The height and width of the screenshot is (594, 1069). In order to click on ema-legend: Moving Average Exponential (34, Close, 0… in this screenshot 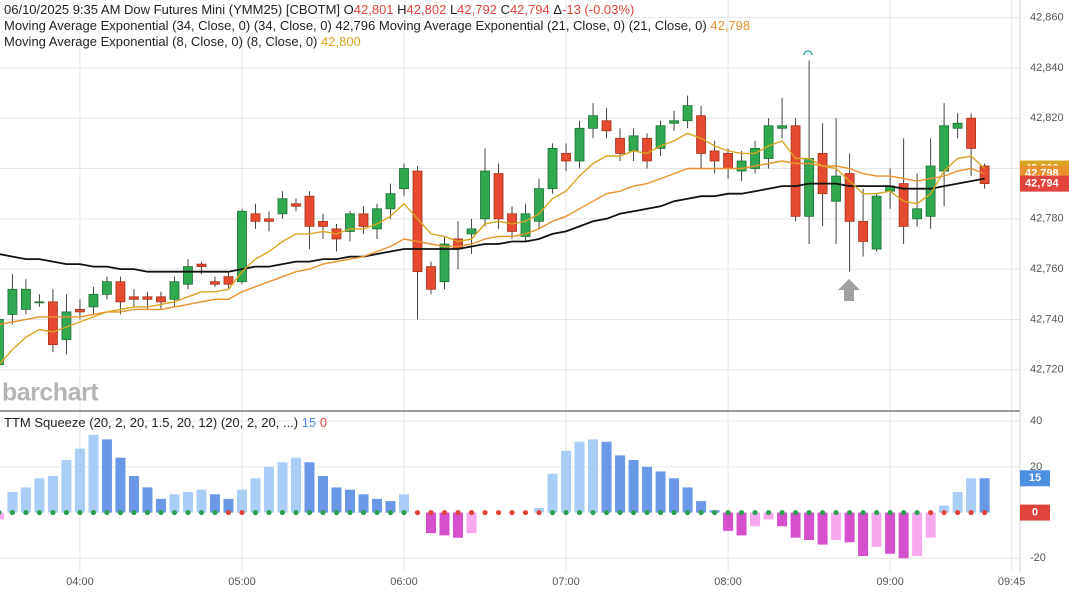, I will do `click(377, 25)`.